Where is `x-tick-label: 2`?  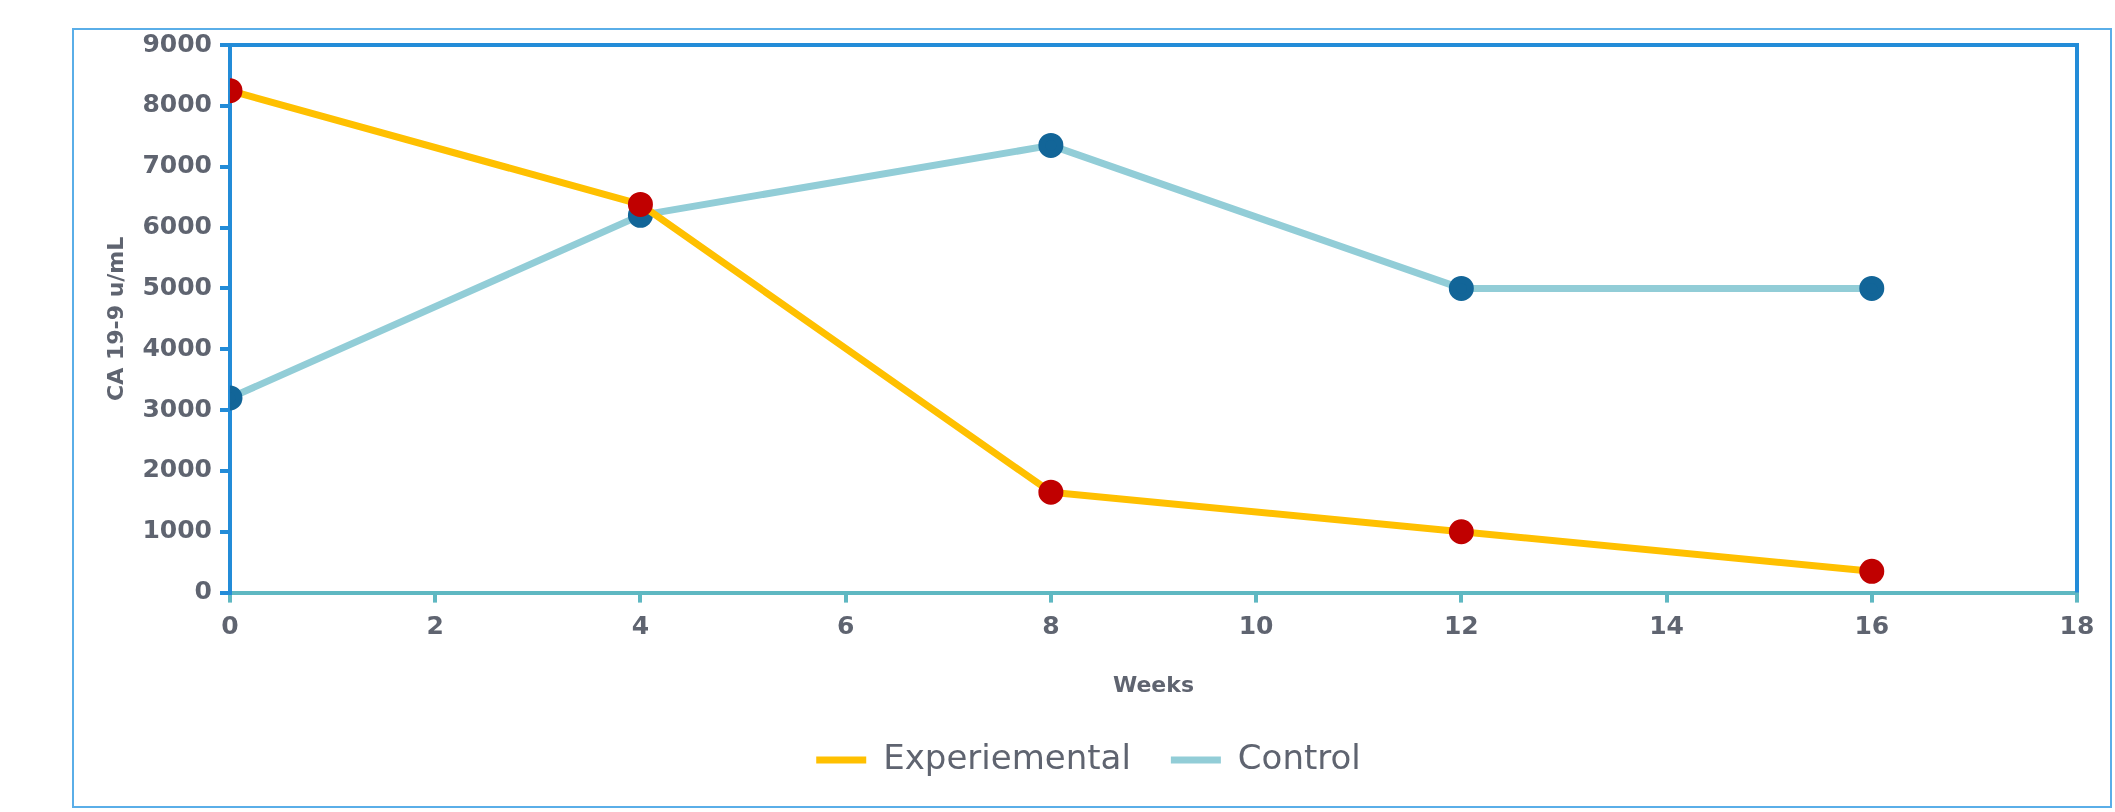 x-tick-label: 2 is located at coordinates (435, 626).